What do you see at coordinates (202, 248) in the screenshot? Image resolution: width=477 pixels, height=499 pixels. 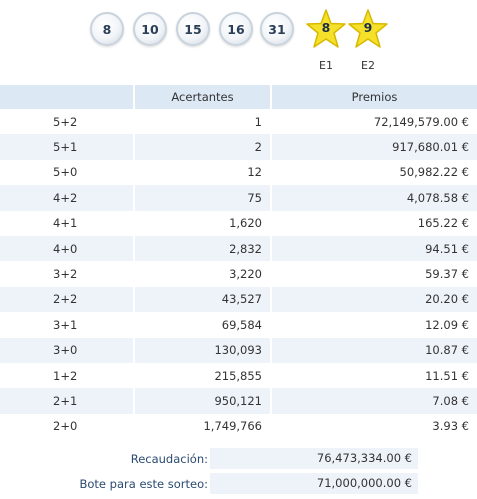 I see `winners-cell: 2,832` at bounding box center [202, 248].